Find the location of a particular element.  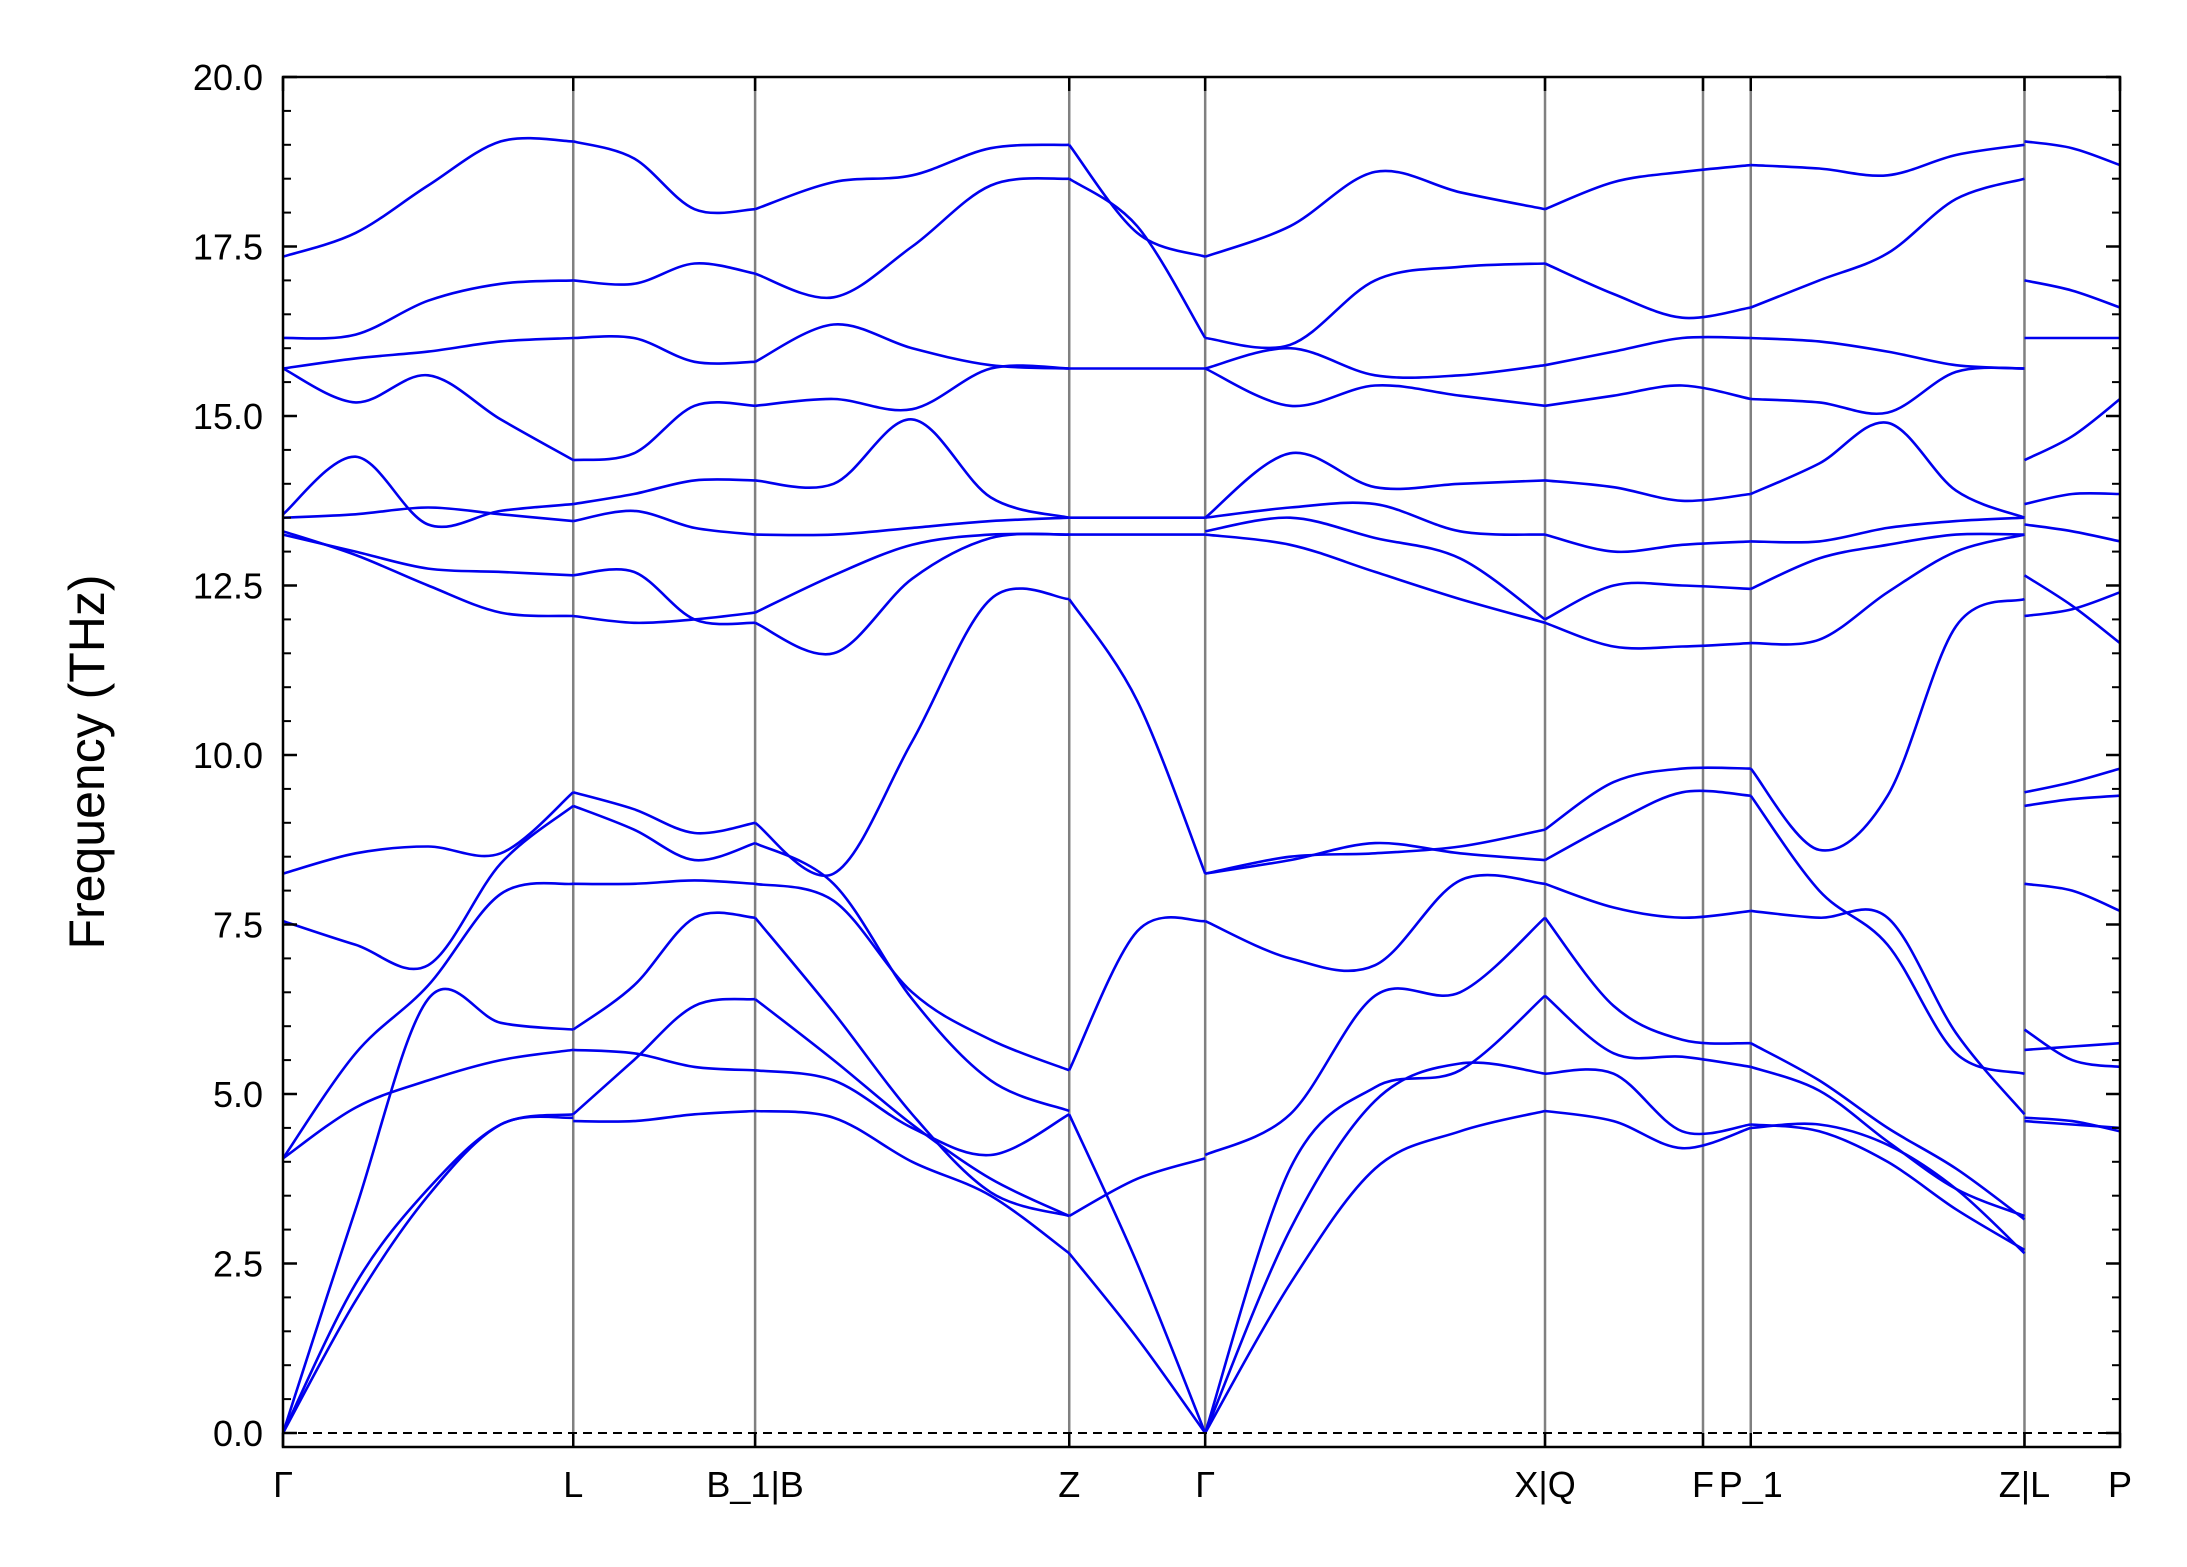

y-tick-label: 15.0 is located at coordinates (228, 416).